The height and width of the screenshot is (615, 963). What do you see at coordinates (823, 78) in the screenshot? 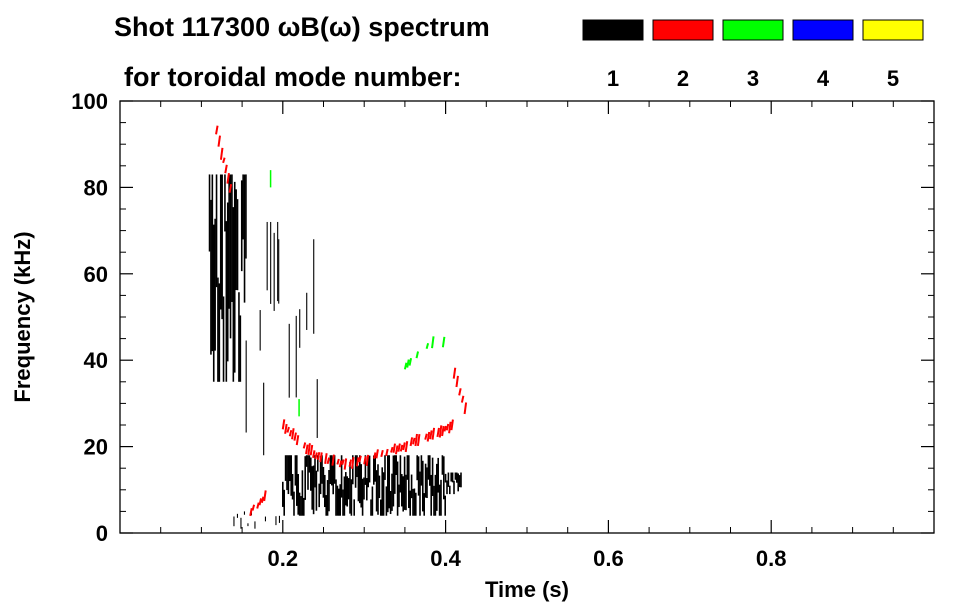
I see `legend-label-mode-4: 4` at bounding box center [823, 78].